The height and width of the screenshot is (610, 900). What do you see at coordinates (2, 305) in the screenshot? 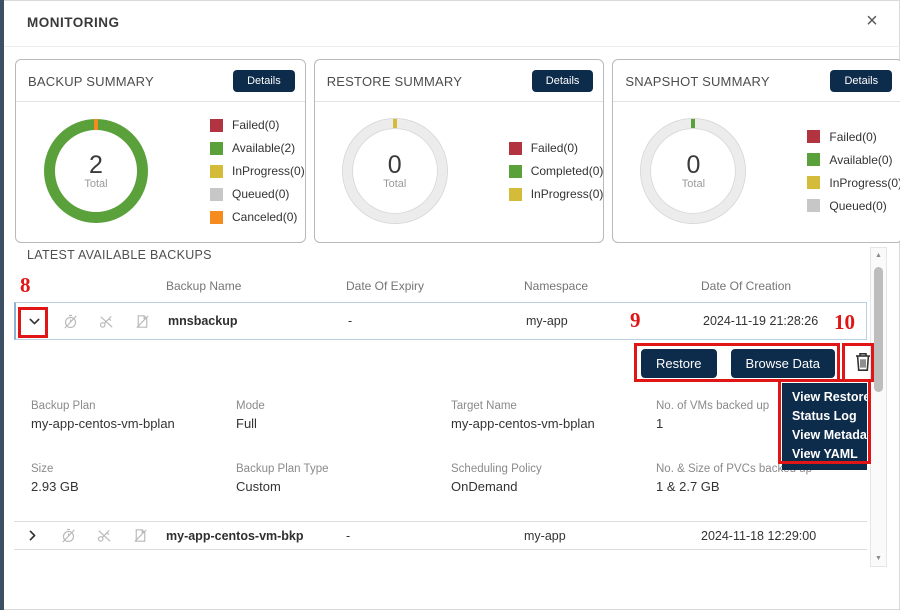
I see `background-page-edge` at bounding box center [2, 305].